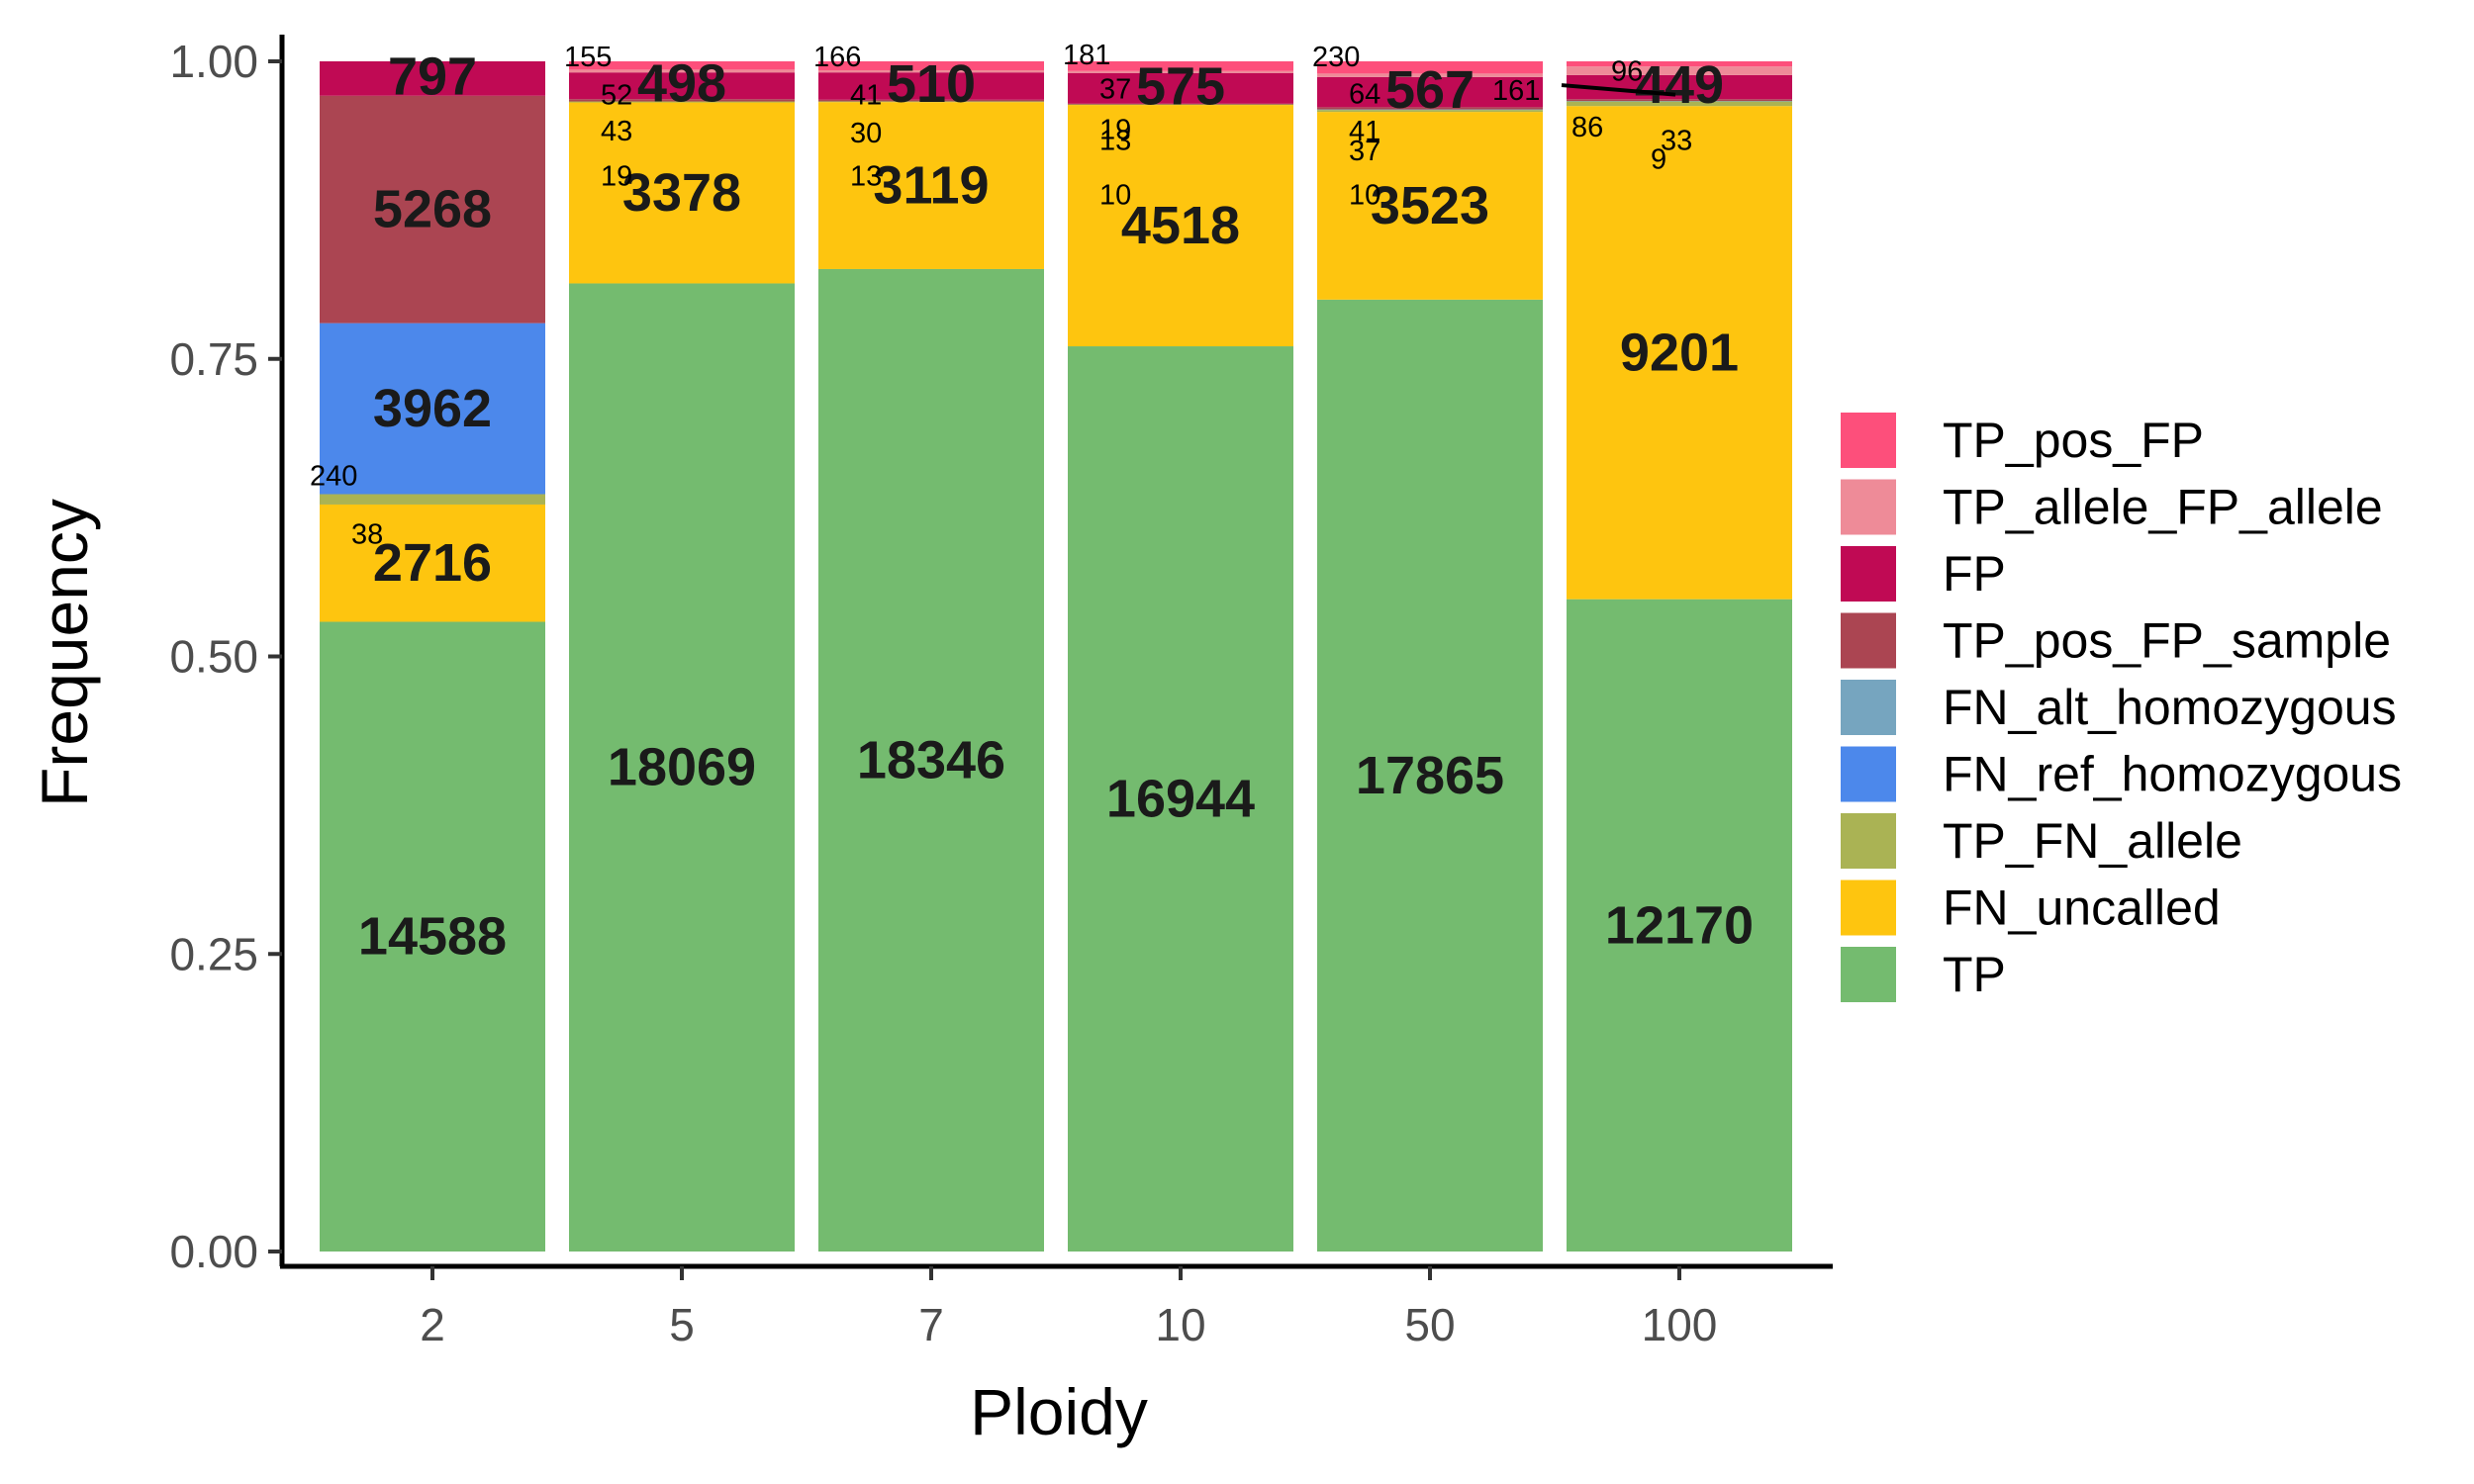  Describe the element at coordinates (367, 535) in the screenshot. I see `extra-data-label-2: 38` at that location.